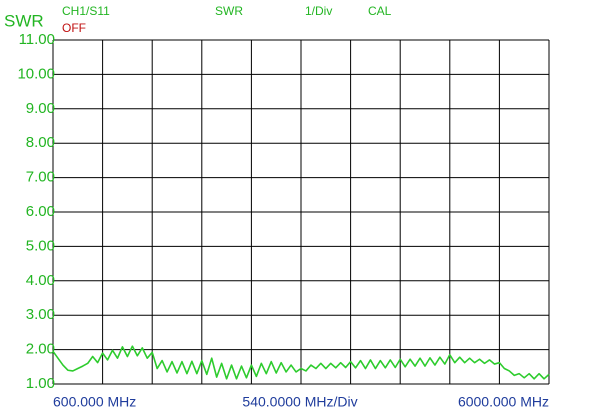  Describe the element at coordinates (24, 20) in the screenshot. I see `y-axis-title: SWR` at that location.